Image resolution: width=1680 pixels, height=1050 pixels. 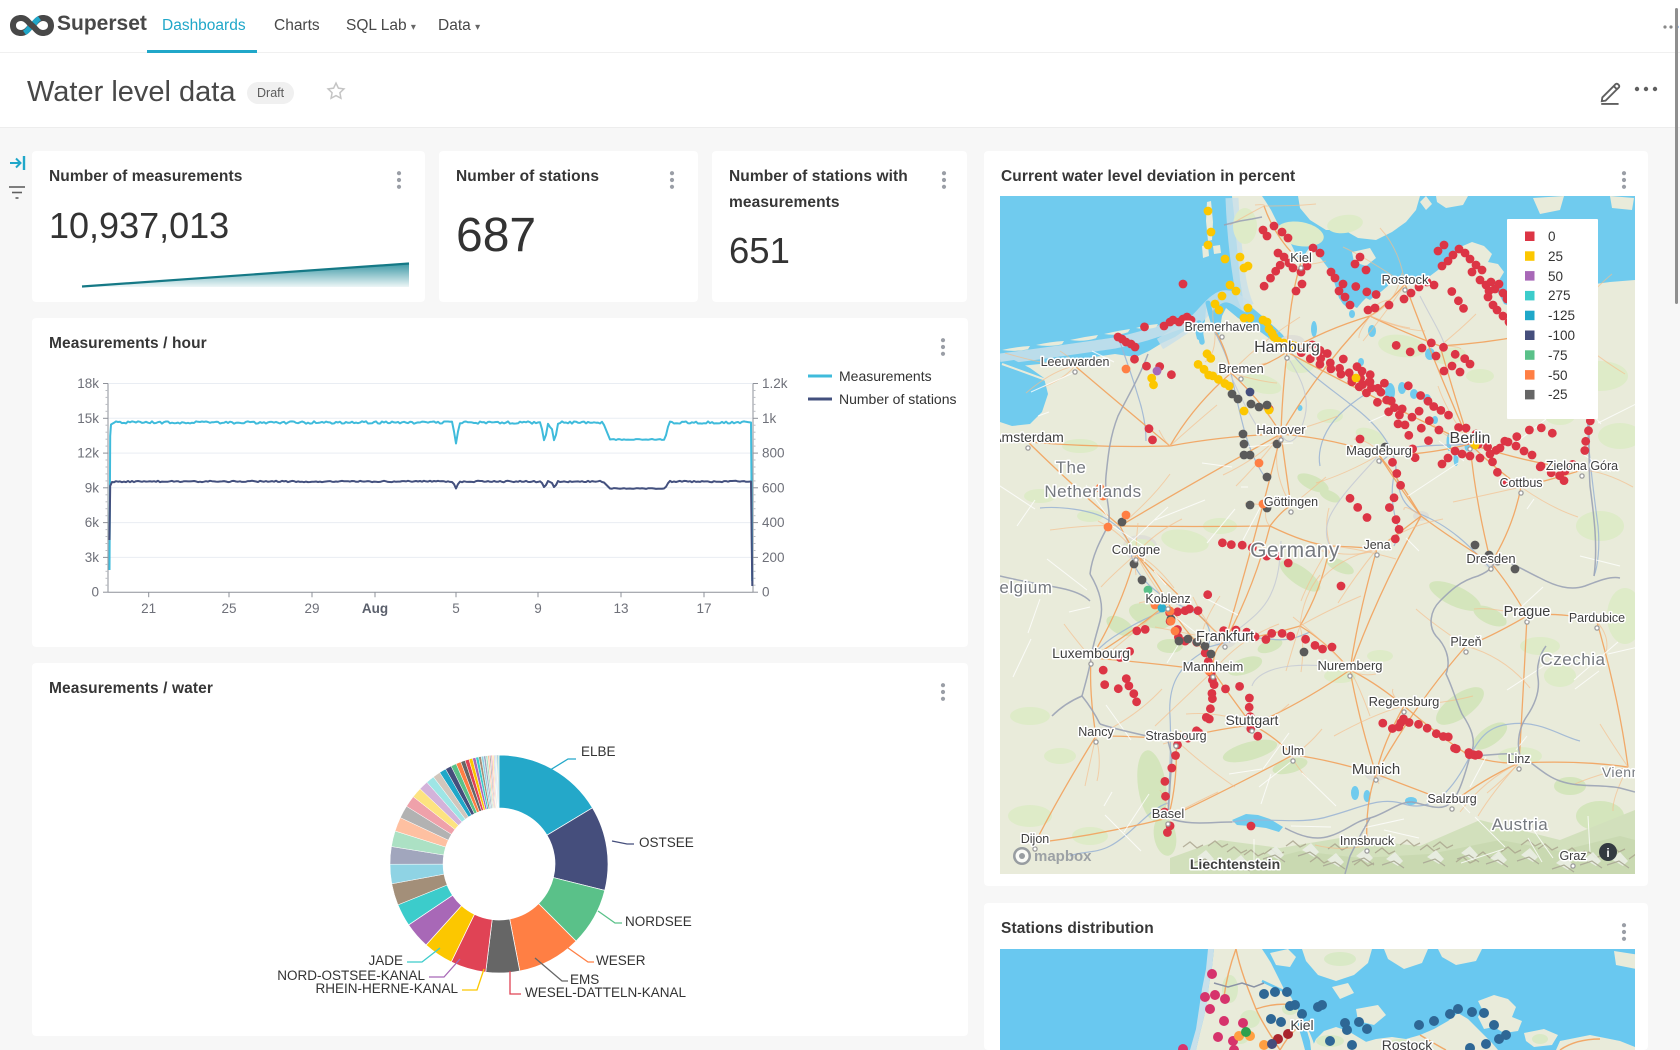 I want to click on svg-text: Salzburg, so click(x=1451, y=799).